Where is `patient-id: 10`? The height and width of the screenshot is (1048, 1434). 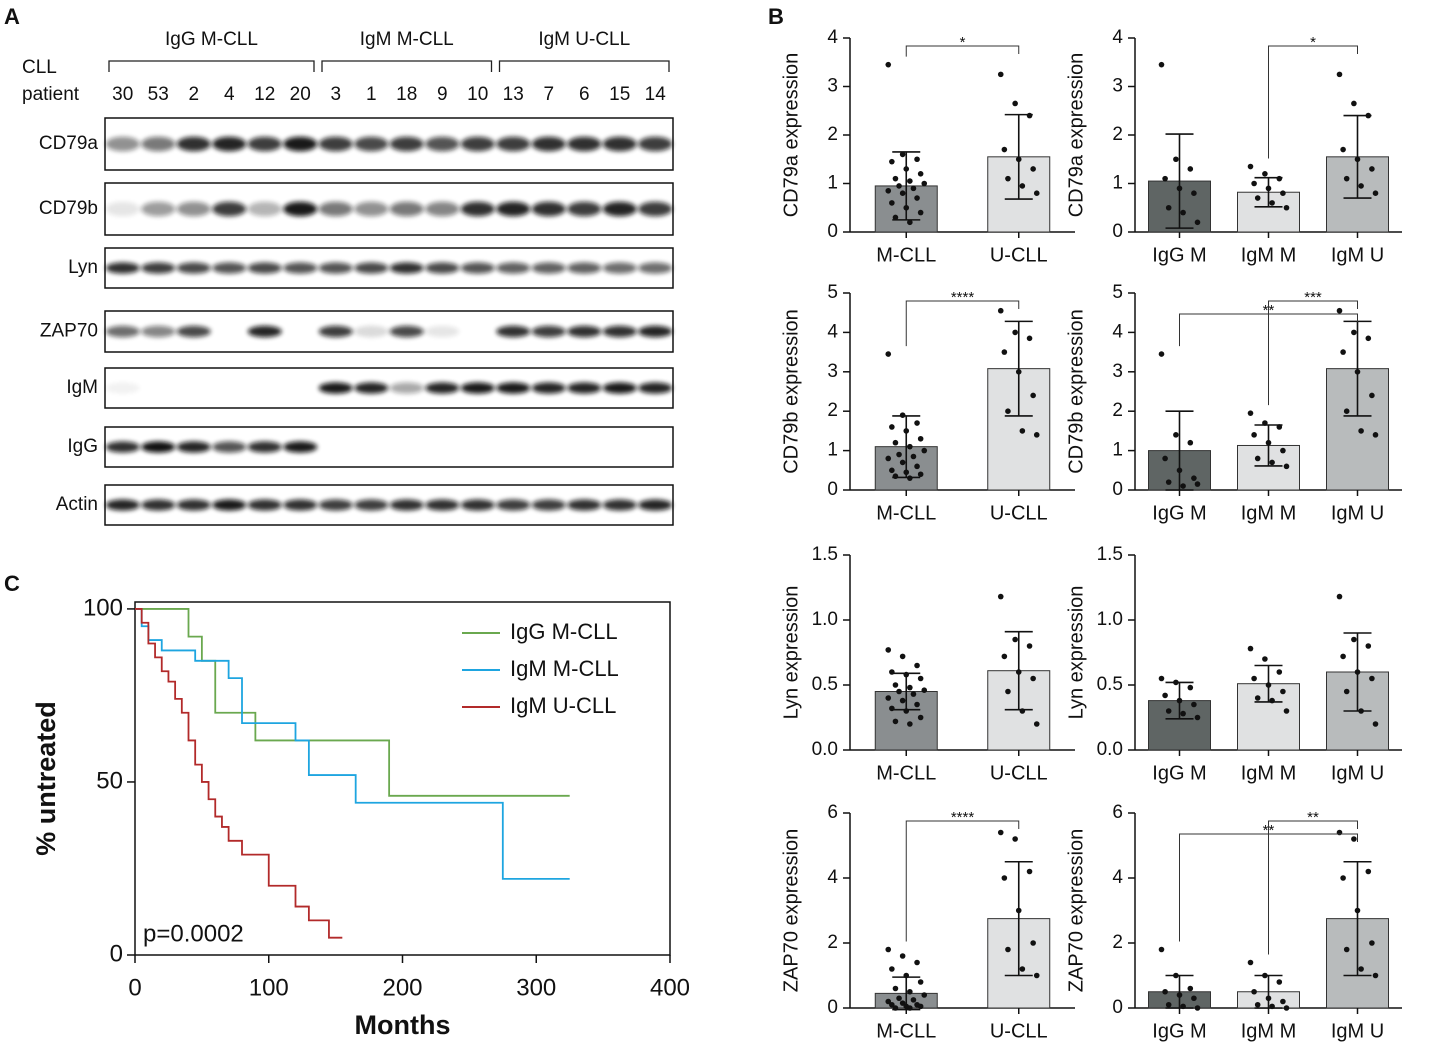 patient-id: 10 is located at coordinates (477, 94).